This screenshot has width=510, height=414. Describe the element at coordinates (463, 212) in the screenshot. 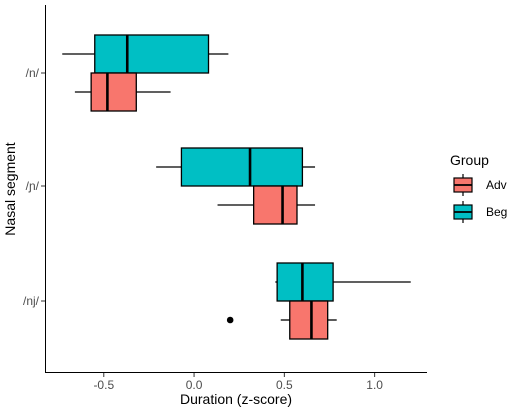

I see `legend-key-beg` at that location.